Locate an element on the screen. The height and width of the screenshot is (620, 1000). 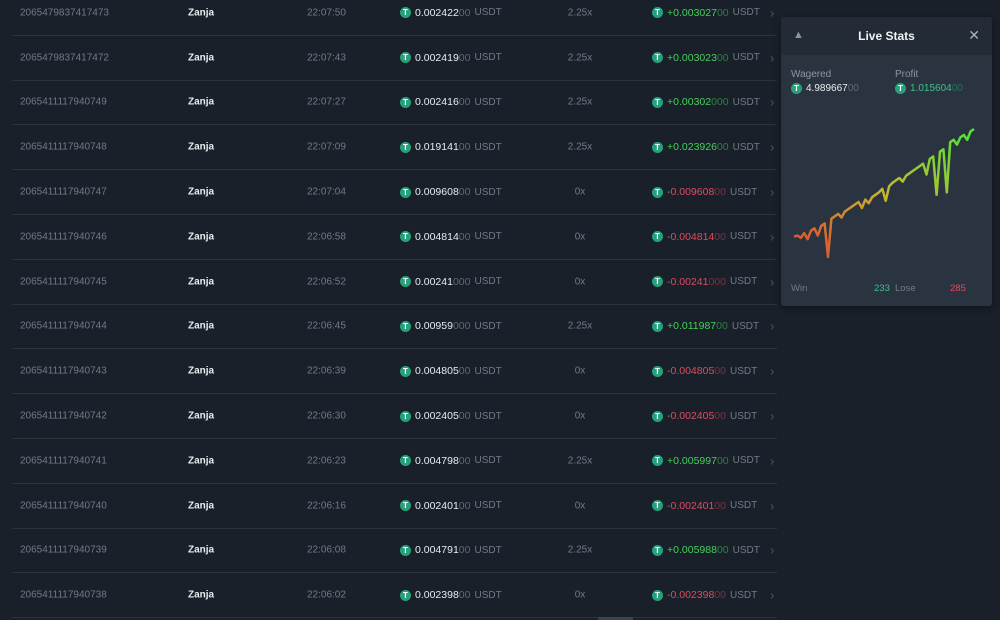
bet-id: 2065411117940742 is located at coordinates (63, 416).